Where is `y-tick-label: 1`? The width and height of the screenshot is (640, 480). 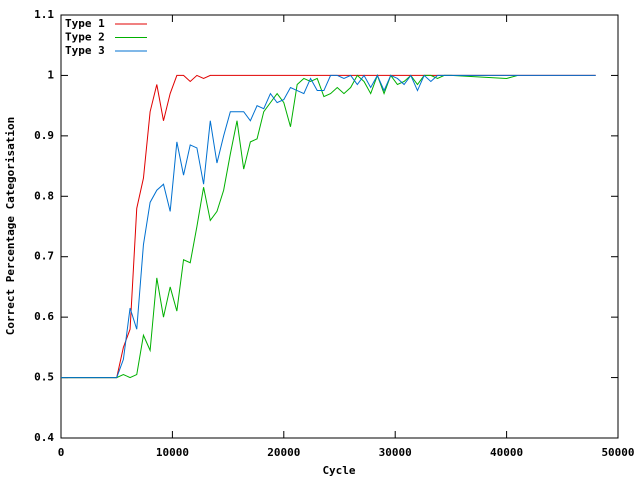
y-tick-label: 1 is located at coordinates (50, 74).